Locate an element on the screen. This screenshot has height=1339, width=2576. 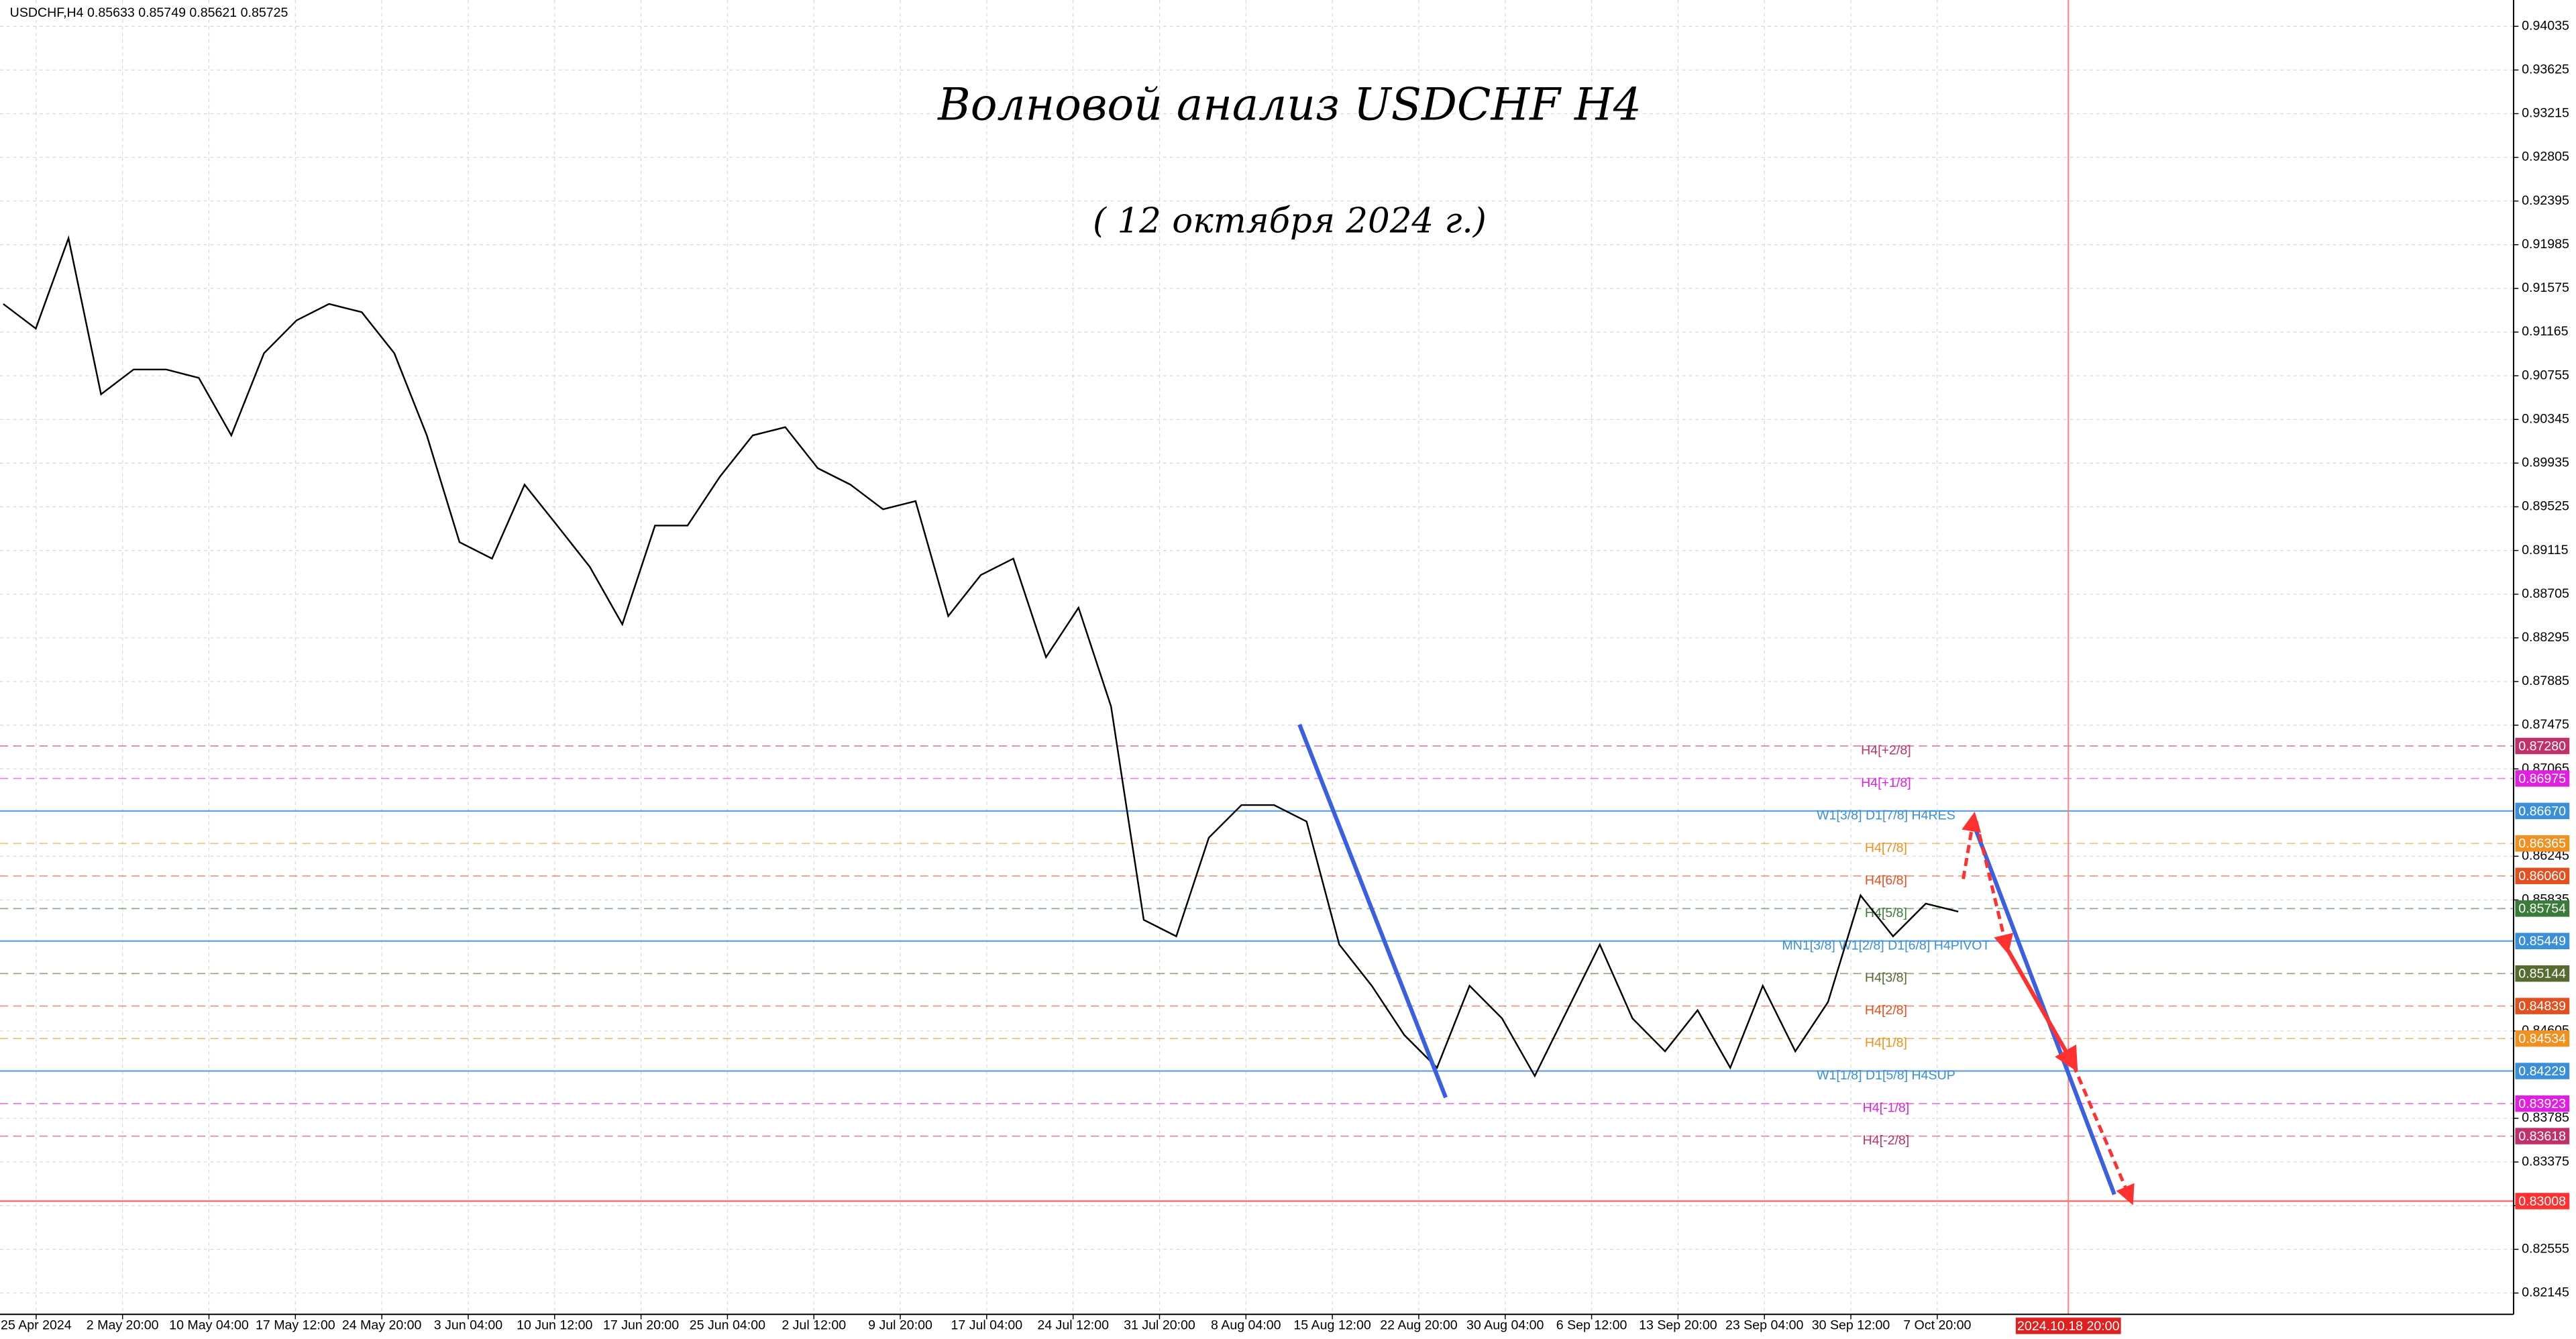
level-price-label: 0.86365 is located at coordinates (2542, 844).